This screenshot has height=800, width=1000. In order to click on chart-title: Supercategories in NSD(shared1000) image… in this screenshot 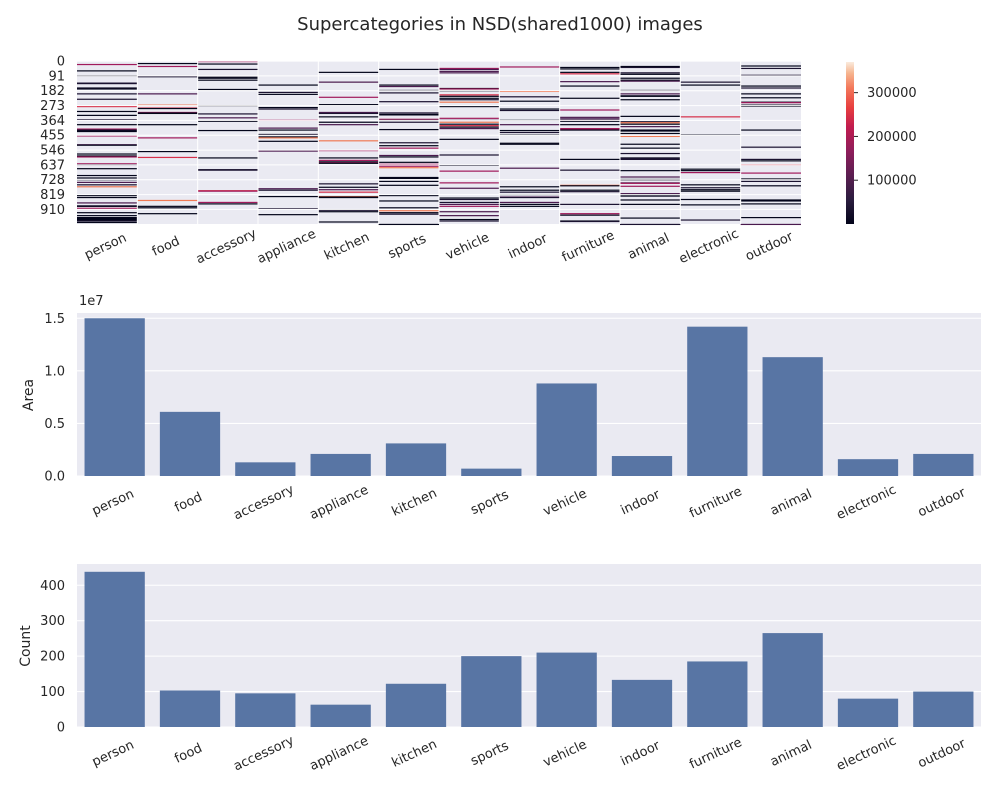, I will do `click(500, 24)`.